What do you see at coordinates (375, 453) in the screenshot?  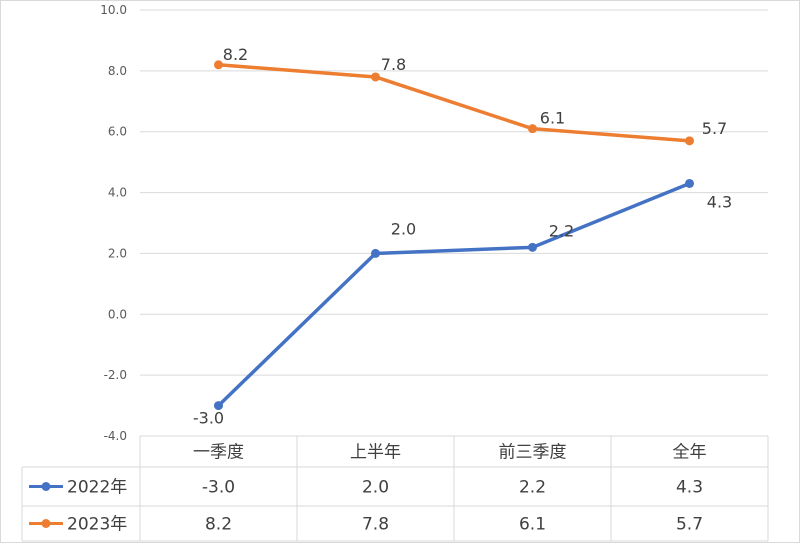 I see `category-label: 上半年` at bounding box center [375, 453].